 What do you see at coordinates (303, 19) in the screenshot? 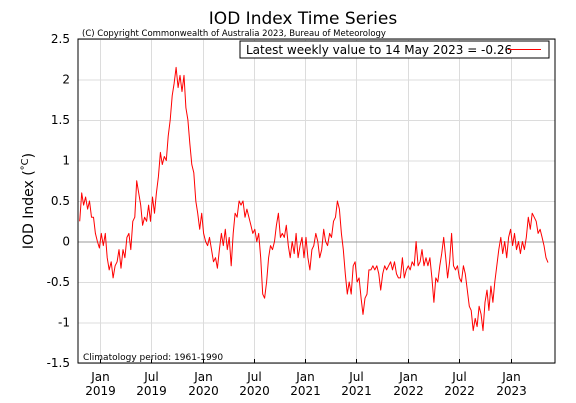
I see `chart-title: IOD Index Time Series` at bounding box center [303, 19].